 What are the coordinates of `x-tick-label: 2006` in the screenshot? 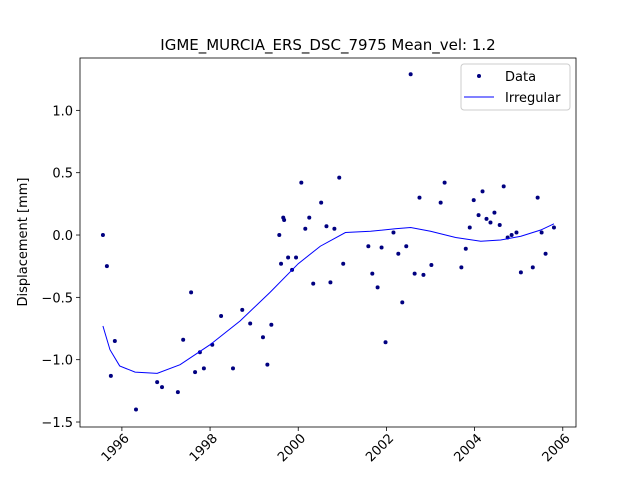 It's located at (557, 448).